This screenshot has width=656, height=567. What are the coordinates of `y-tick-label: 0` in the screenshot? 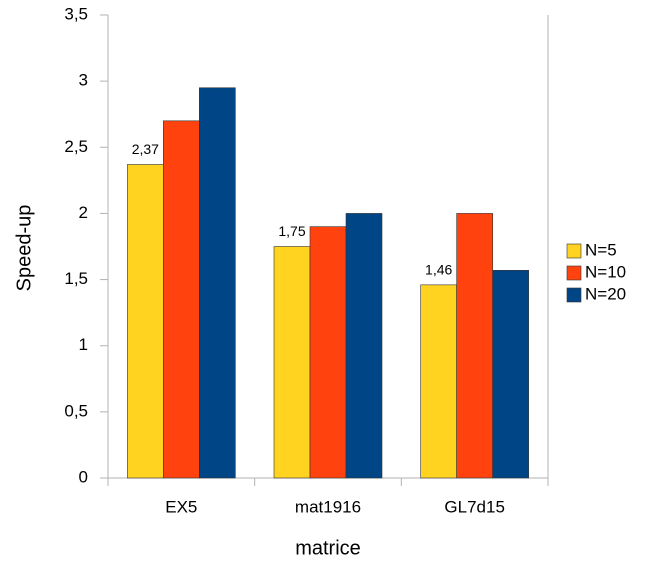 It's located at (83, 476).